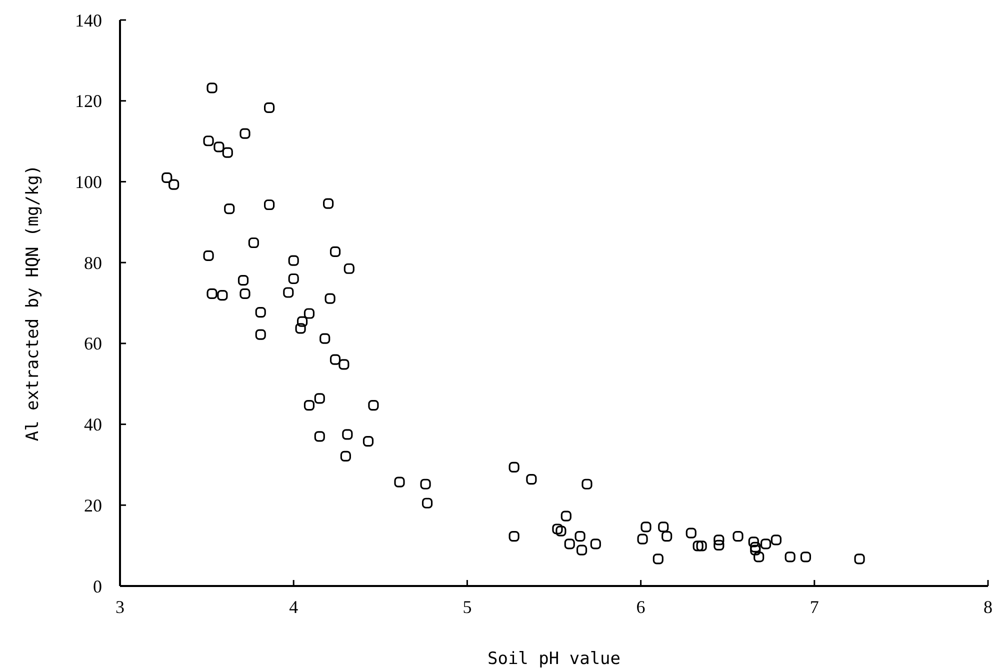  What do you see at coordinates (88, 20) in the screenshot?
I see `y-tick-label: 140` at bounding box center [88, 20].